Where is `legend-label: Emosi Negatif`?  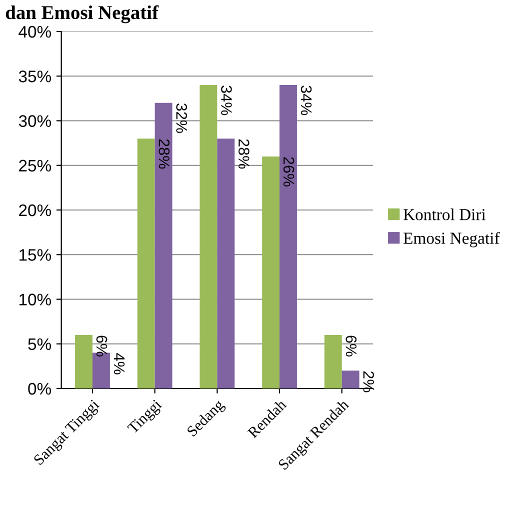 legend-label: Emosi Negatif is located at coordinates (452, 240).